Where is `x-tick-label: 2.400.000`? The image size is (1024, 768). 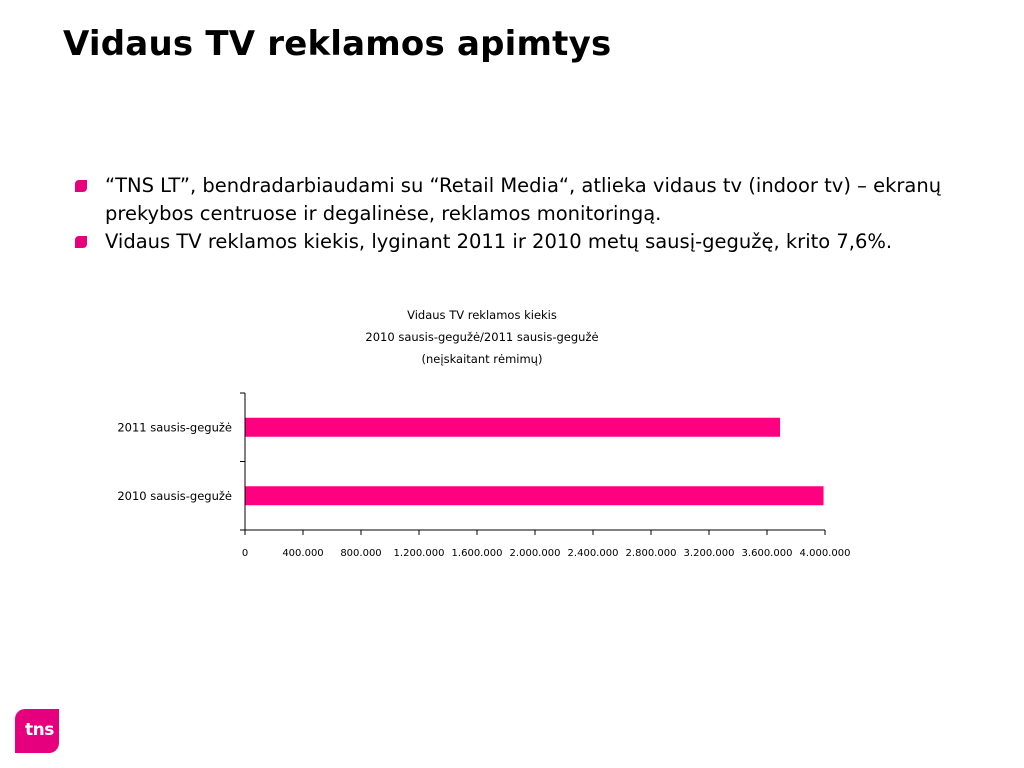 x-tick-label: 2.400.000 is located at coordinates (593, 553).